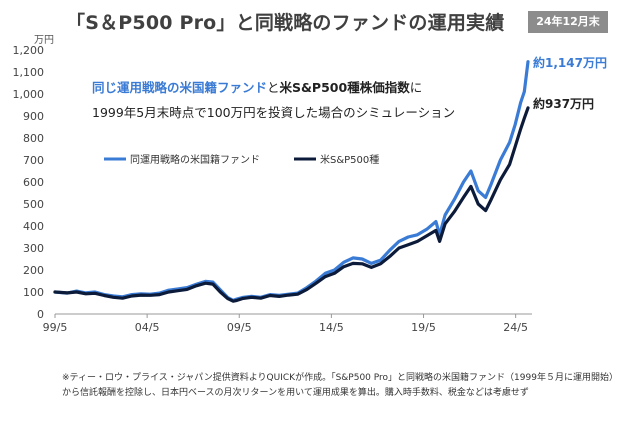  Describe the element at coordinates (147, 327) in the screenshot. I see `x-tick-label: 04/5` at that location.